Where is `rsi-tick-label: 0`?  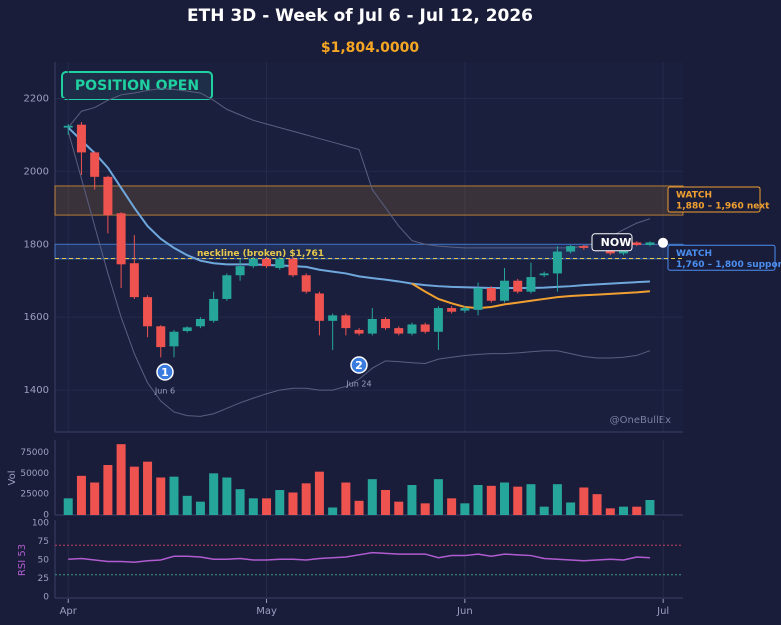
rsi-tick-label: 0 is located at coordinates (46, 598).